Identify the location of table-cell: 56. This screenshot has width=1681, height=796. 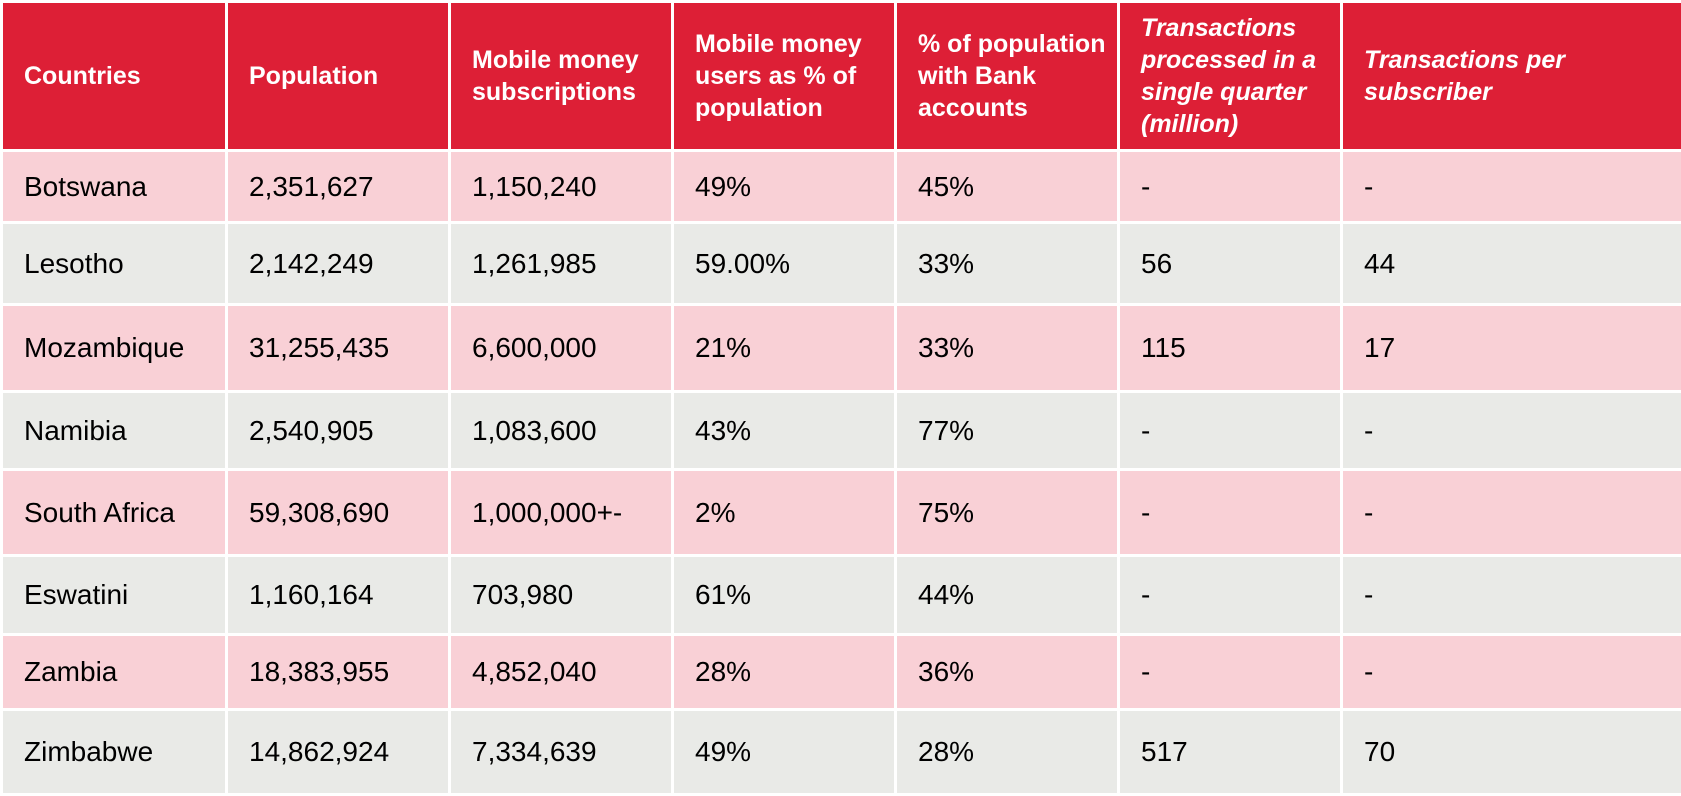
(1230, 264).